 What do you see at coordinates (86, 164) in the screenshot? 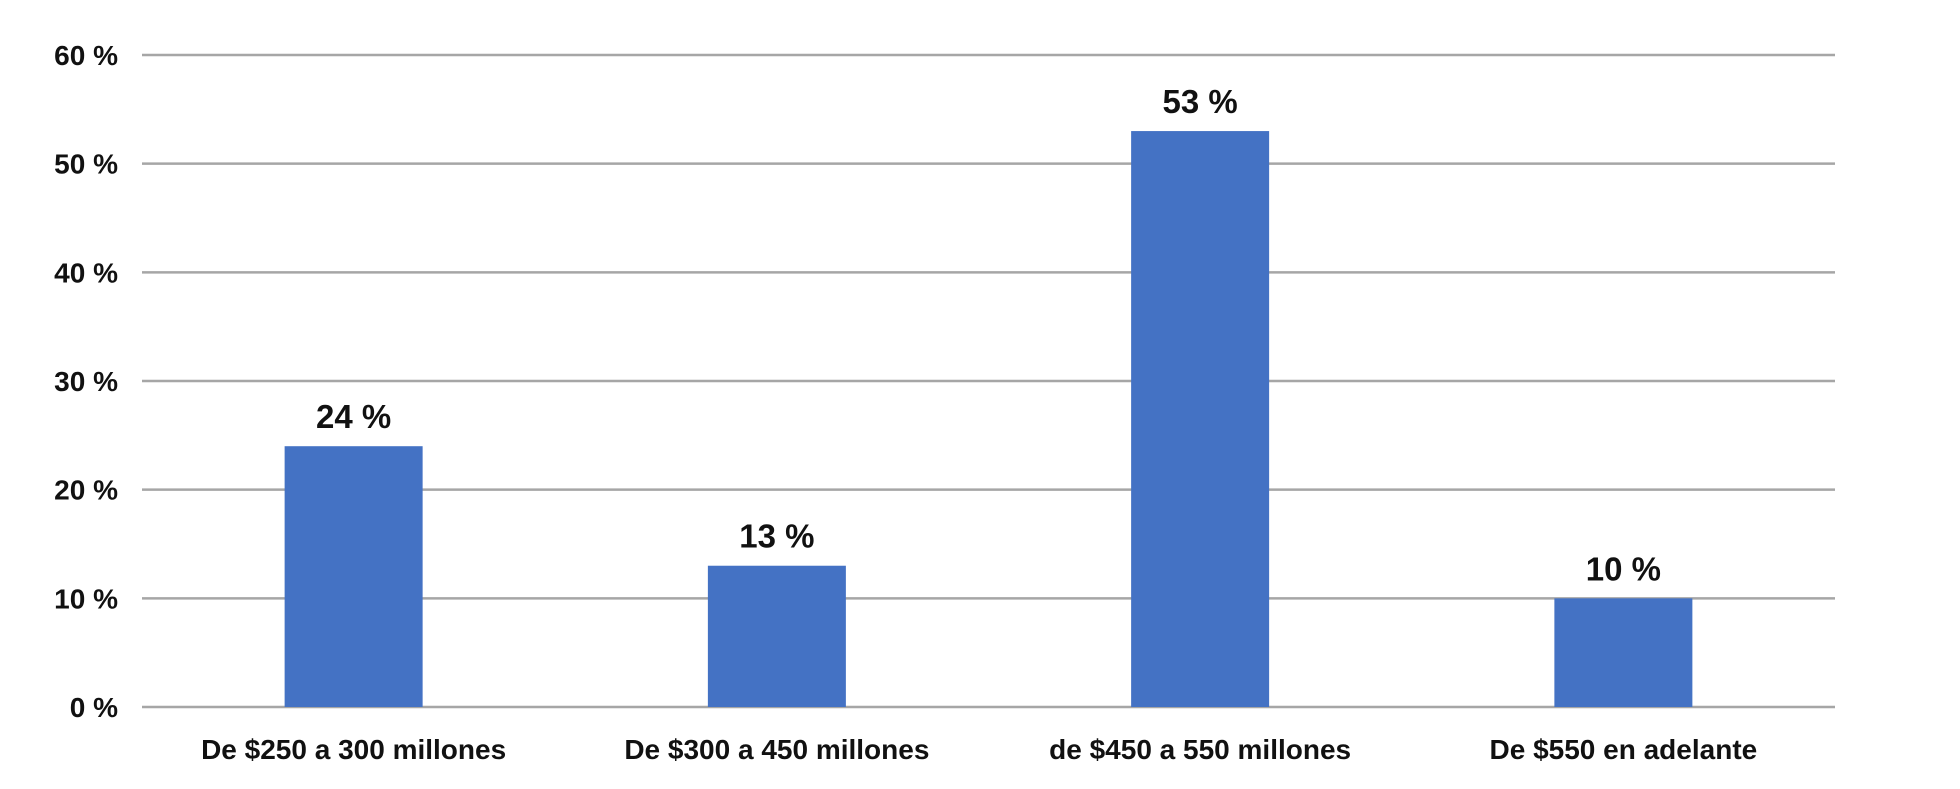
I see `y-tick-label: 50 %` at bounding box center [86, 164].